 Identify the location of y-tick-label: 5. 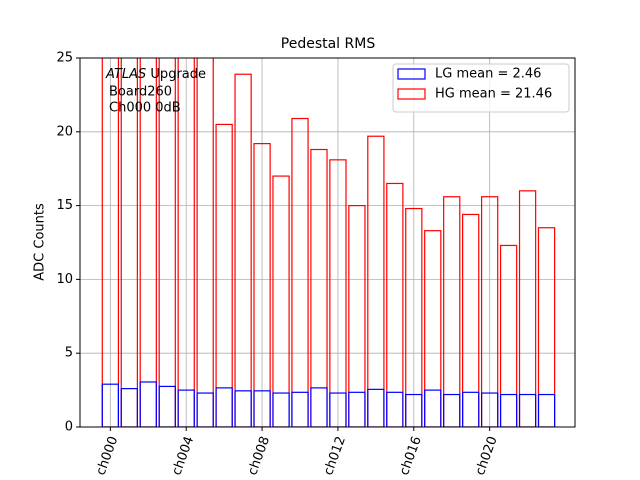
(69, 353).